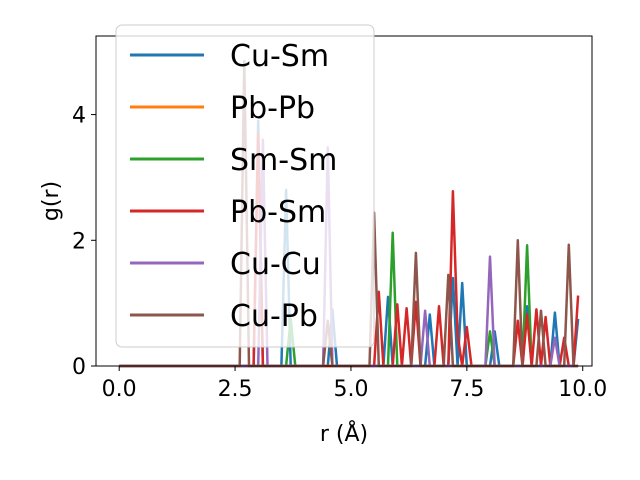  What do you see at coordinates (79, 116) in the screenshot?
I see `y-tick-label: 4` at bounding box center [79, 116].